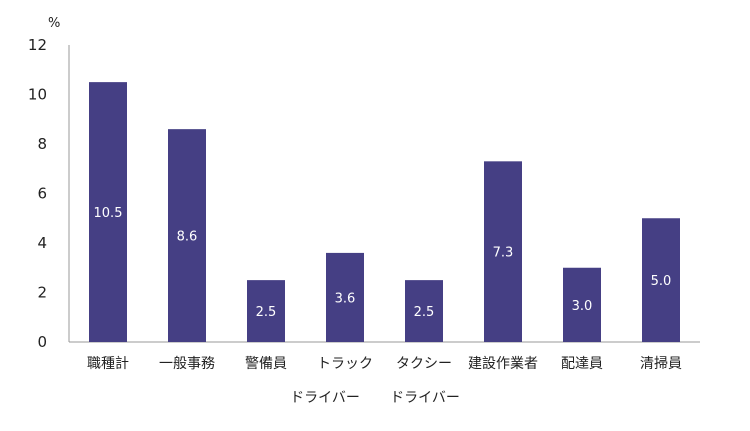 This screenshot has height=431, width=750. What do you see at coordinates (37, 45) in the screenshot?
I see `y-tick-label: 12` at bounding box center [37, 45].